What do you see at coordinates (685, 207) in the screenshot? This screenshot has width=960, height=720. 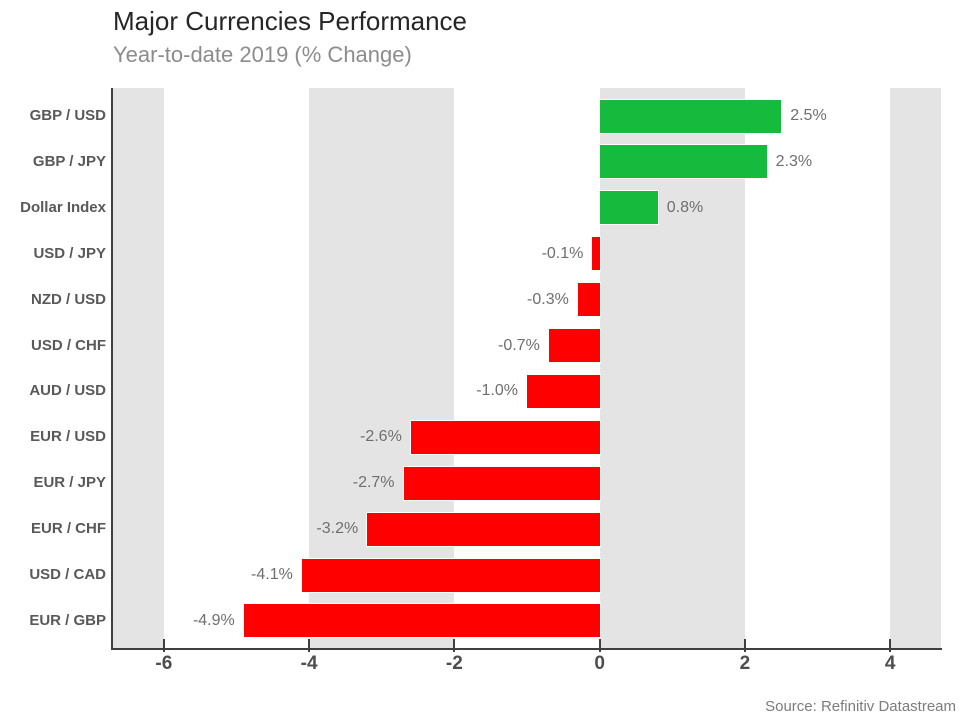 I see `bar-value-label: 0.8%` at bounding box center [685, 207].